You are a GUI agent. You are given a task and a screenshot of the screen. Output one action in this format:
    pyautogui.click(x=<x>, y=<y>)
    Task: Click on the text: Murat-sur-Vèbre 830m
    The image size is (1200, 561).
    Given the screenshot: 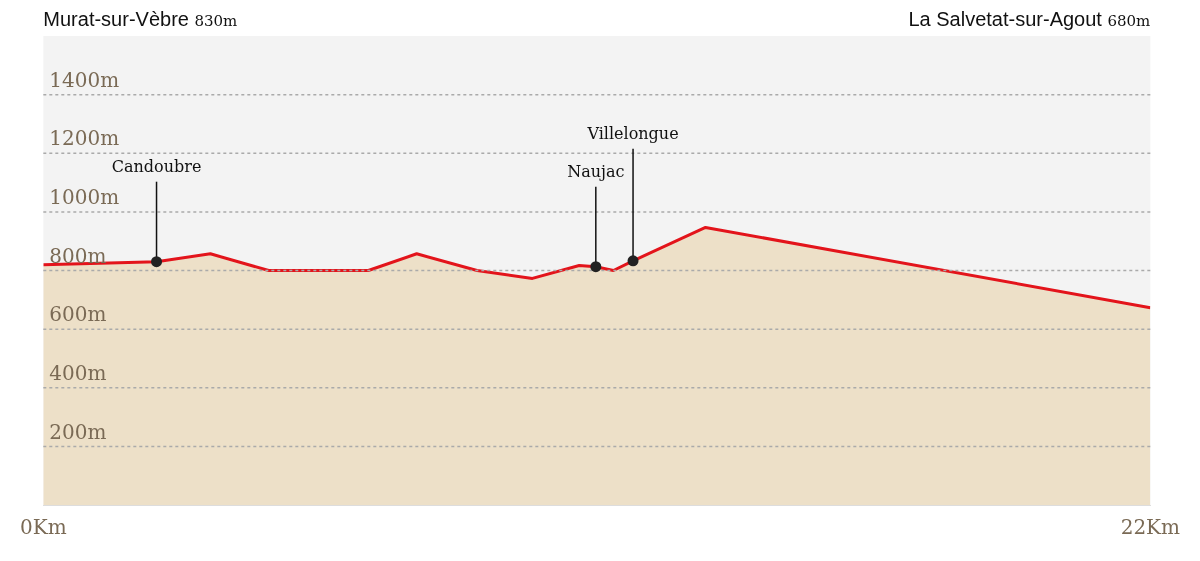 What is the action you would take?
    pyautogui.click(x=140, y=19)
    